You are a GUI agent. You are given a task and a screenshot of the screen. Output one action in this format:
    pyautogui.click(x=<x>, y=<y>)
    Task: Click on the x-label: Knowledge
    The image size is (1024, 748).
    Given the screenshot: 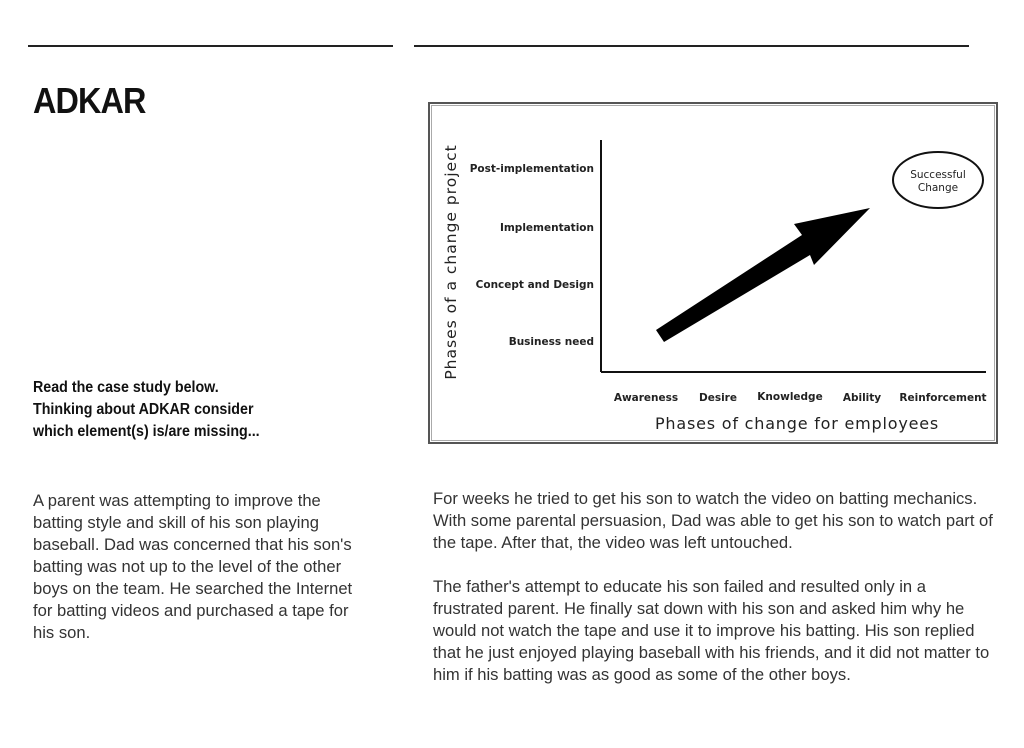 What is the action you would take?
    pyautogui.click(x=789, y=397)
    